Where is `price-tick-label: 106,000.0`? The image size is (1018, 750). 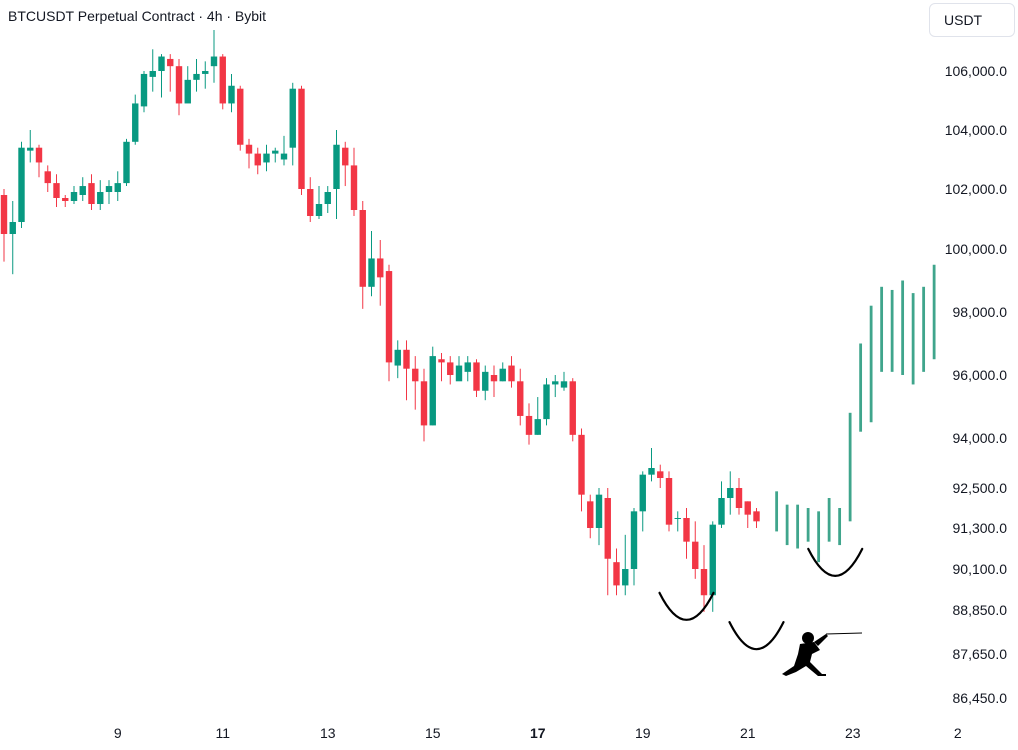 price-tick-label: 106,000.0 is located at coordinates (976, 71).